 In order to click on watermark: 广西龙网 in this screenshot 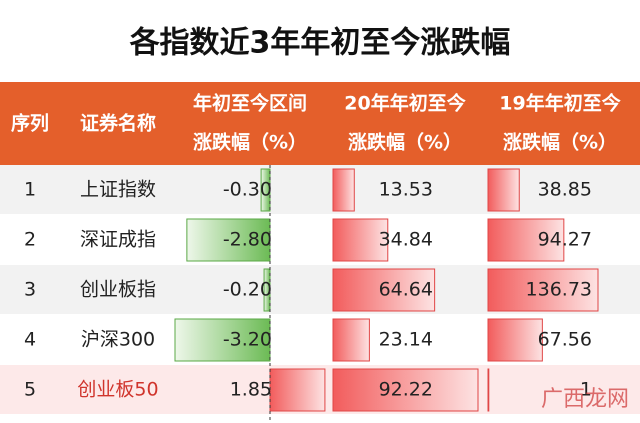, I will do `click(585, 399)`.